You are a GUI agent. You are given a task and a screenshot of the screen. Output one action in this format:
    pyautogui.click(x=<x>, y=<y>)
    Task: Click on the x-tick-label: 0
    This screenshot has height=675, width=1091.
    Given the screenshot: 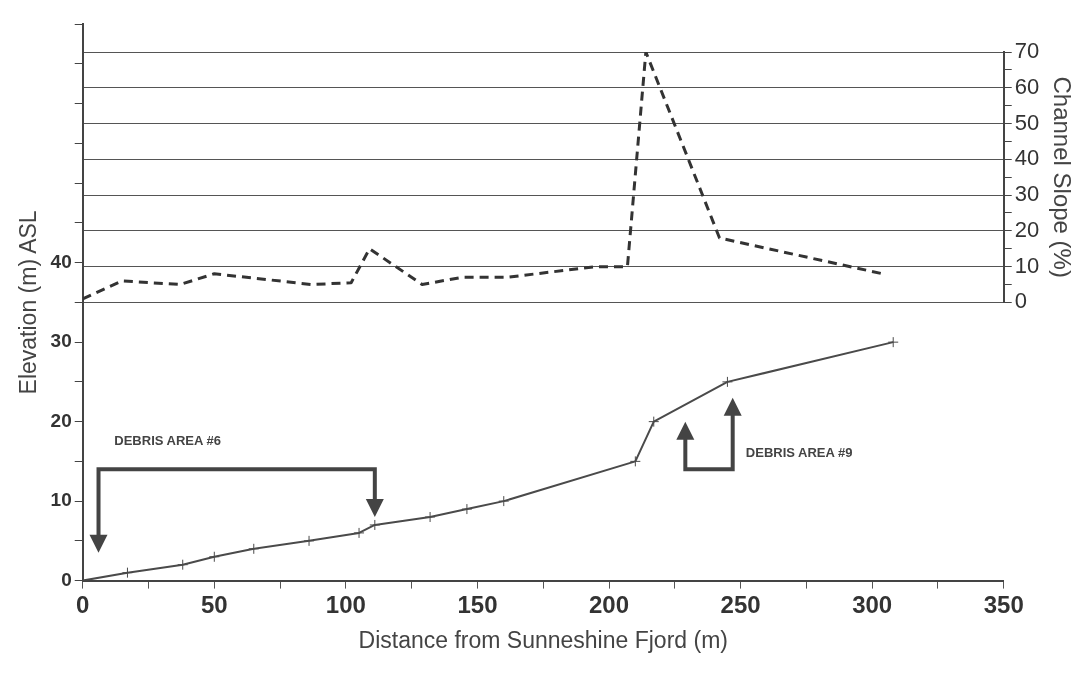 What is the action you would take?
    pyautogui.click(x=83, y=604)
    